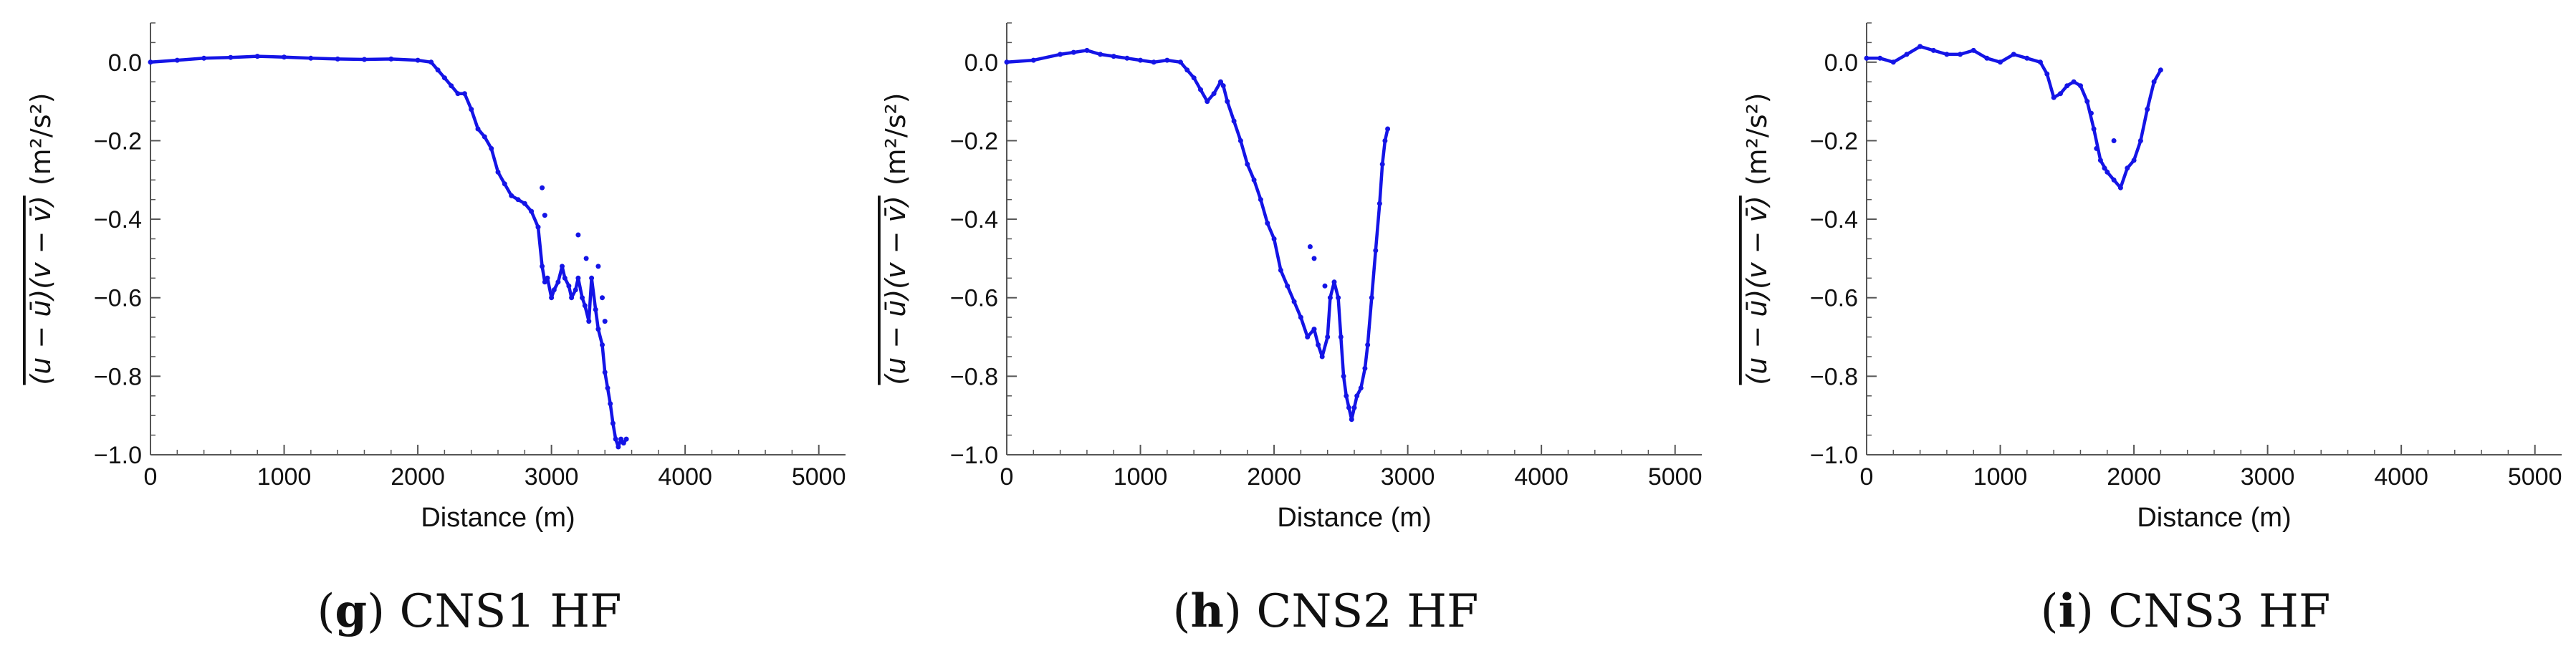  I want to click on x-tick-label: 1000, so click(1141, 477).